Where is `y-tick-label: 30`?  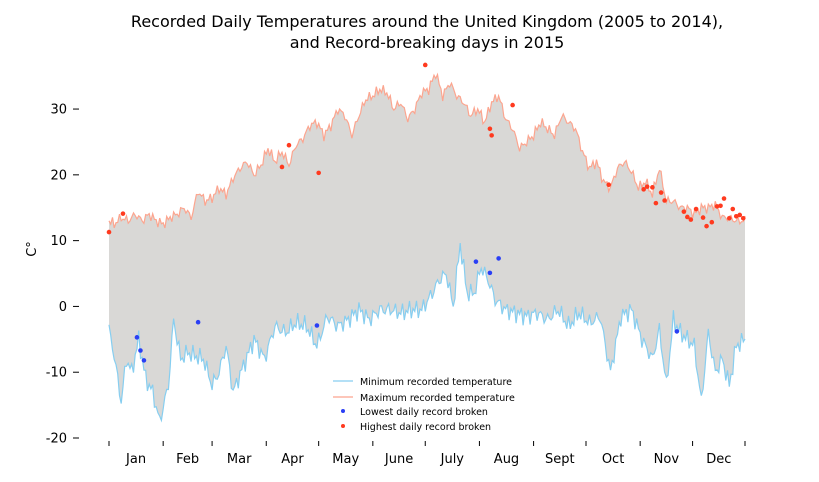 y-tick-label: 30 is located at coordinates (58, 110).